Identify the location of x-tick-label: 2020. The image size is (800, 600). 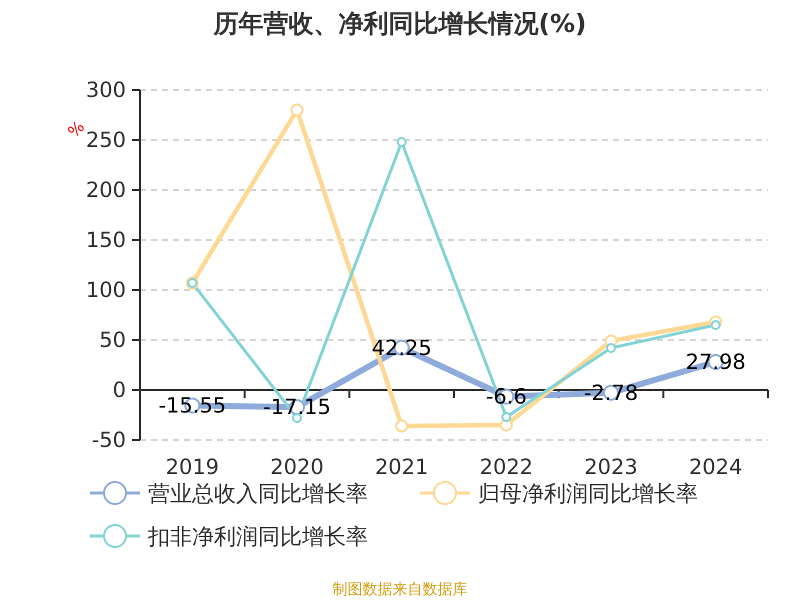
(297, 467).